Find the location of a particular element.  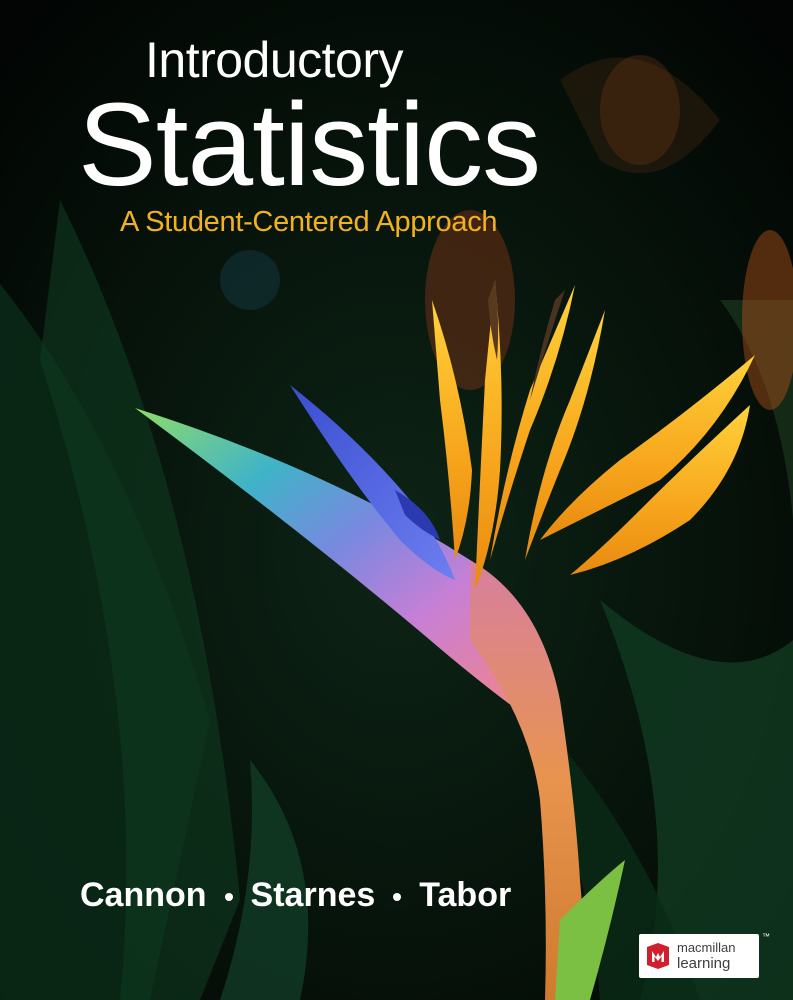

trademark-symbol: ™ is located at coordinates (766, 936).